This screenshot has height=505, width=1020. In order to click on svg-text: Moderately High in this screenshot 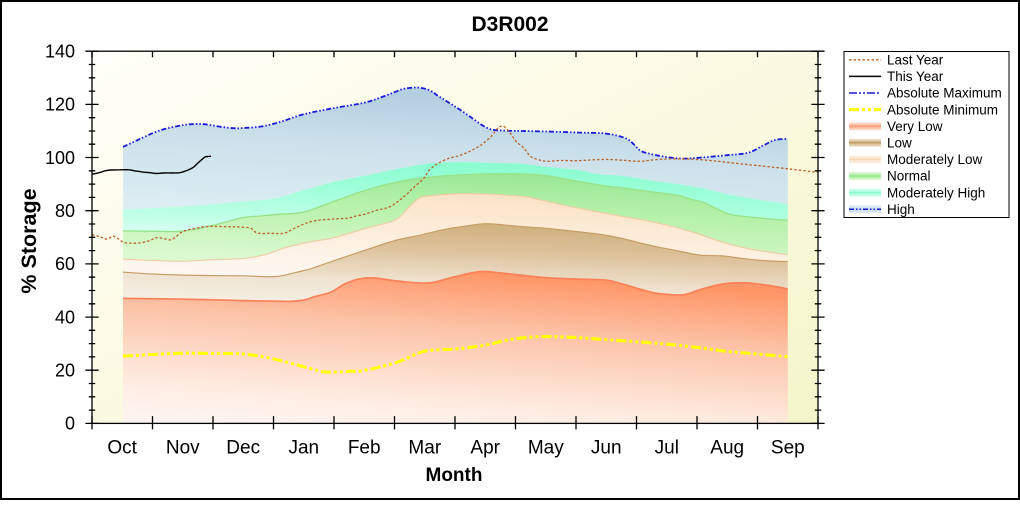, I will do `click(936, 192)`.